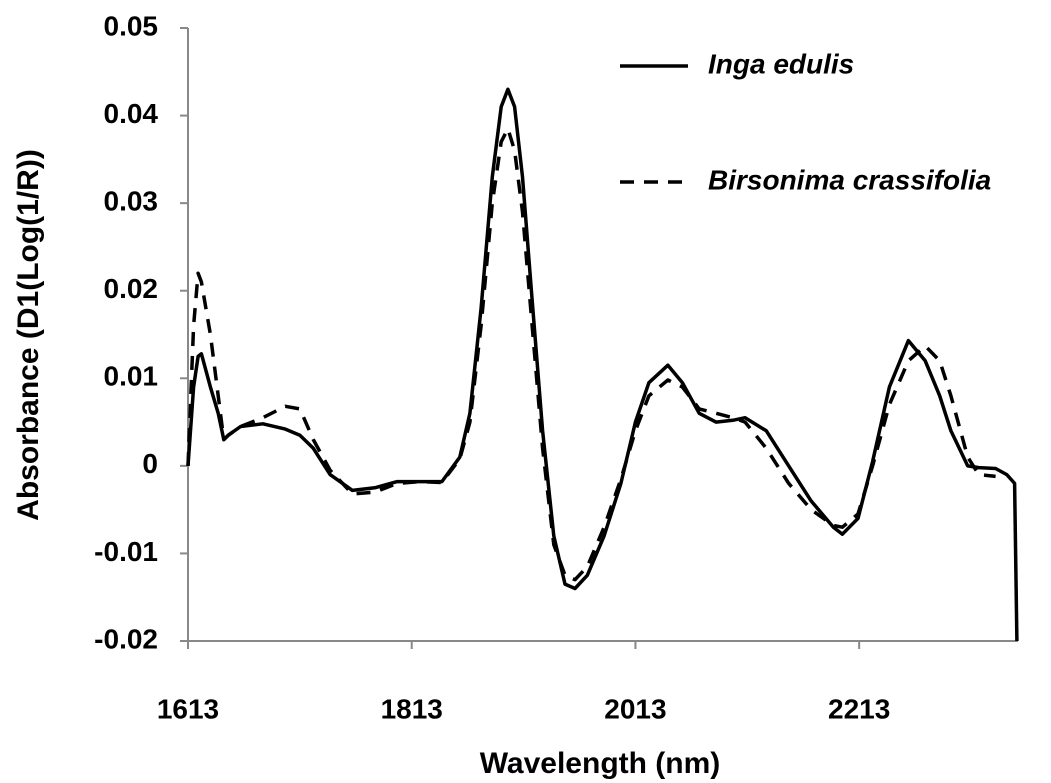 This screenshot has width=1051, height=783. What do you see at coordinates (126, 551) in the screenshot?
I see `y-tick-label: -0.01` at bounding box center [126, 551].